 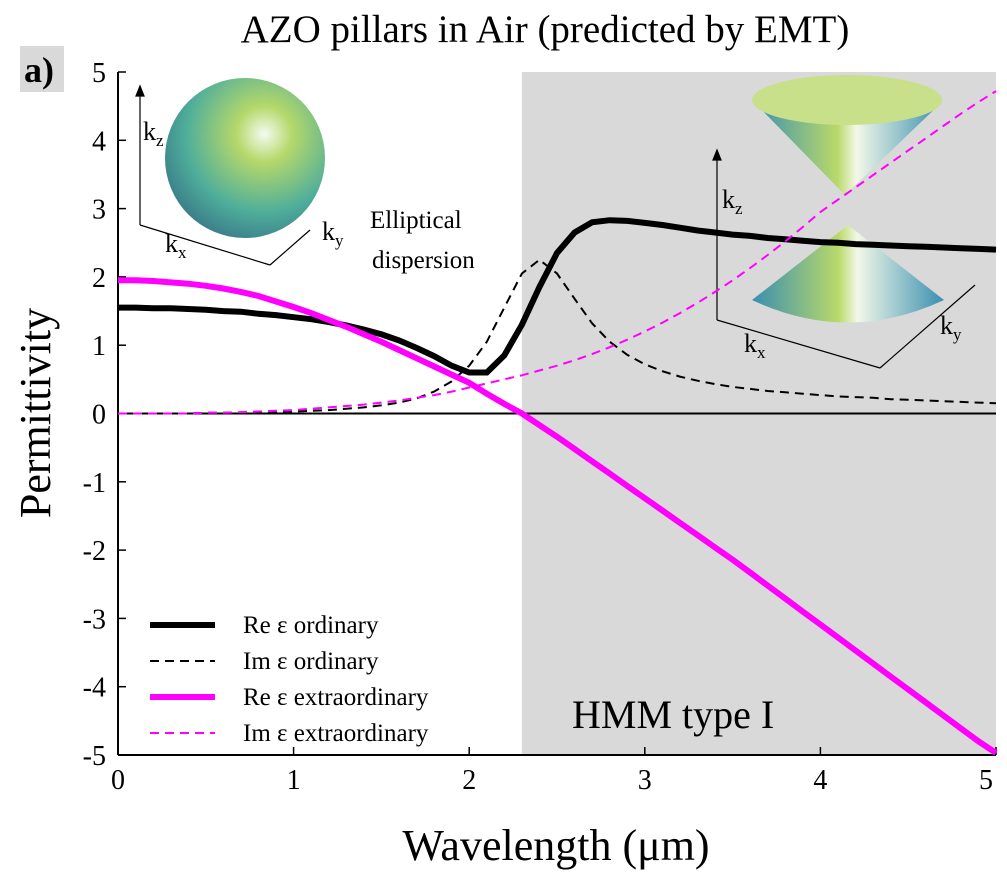 What do you see at coordinates (94, 483) in the screenshot?
I see `y-tick-label: -1` at bounding box center [94, 483].